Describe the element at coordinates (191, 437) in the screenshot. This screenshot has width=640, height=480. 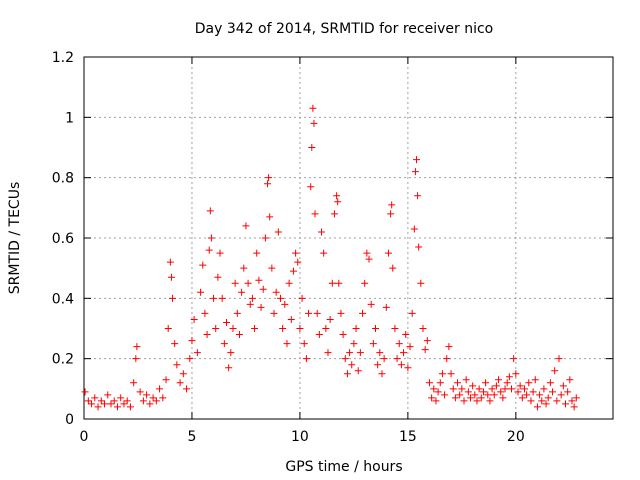
I see `x-tick-label: 5` at that location.